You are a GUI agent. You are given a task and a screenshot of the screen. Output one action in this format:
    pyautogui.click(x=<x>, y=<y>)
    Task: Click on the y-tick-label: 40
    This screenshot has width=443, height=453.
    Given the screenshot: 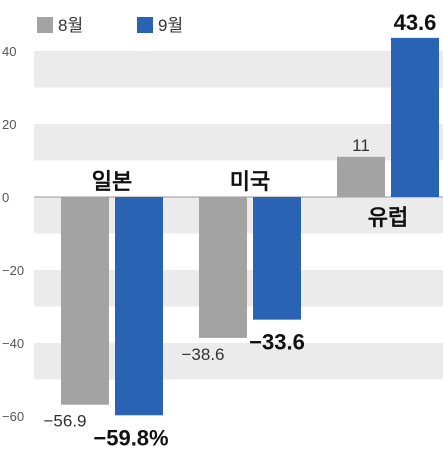 What is the action you would take?
    pyautogui.click(x=9, y=51)
    